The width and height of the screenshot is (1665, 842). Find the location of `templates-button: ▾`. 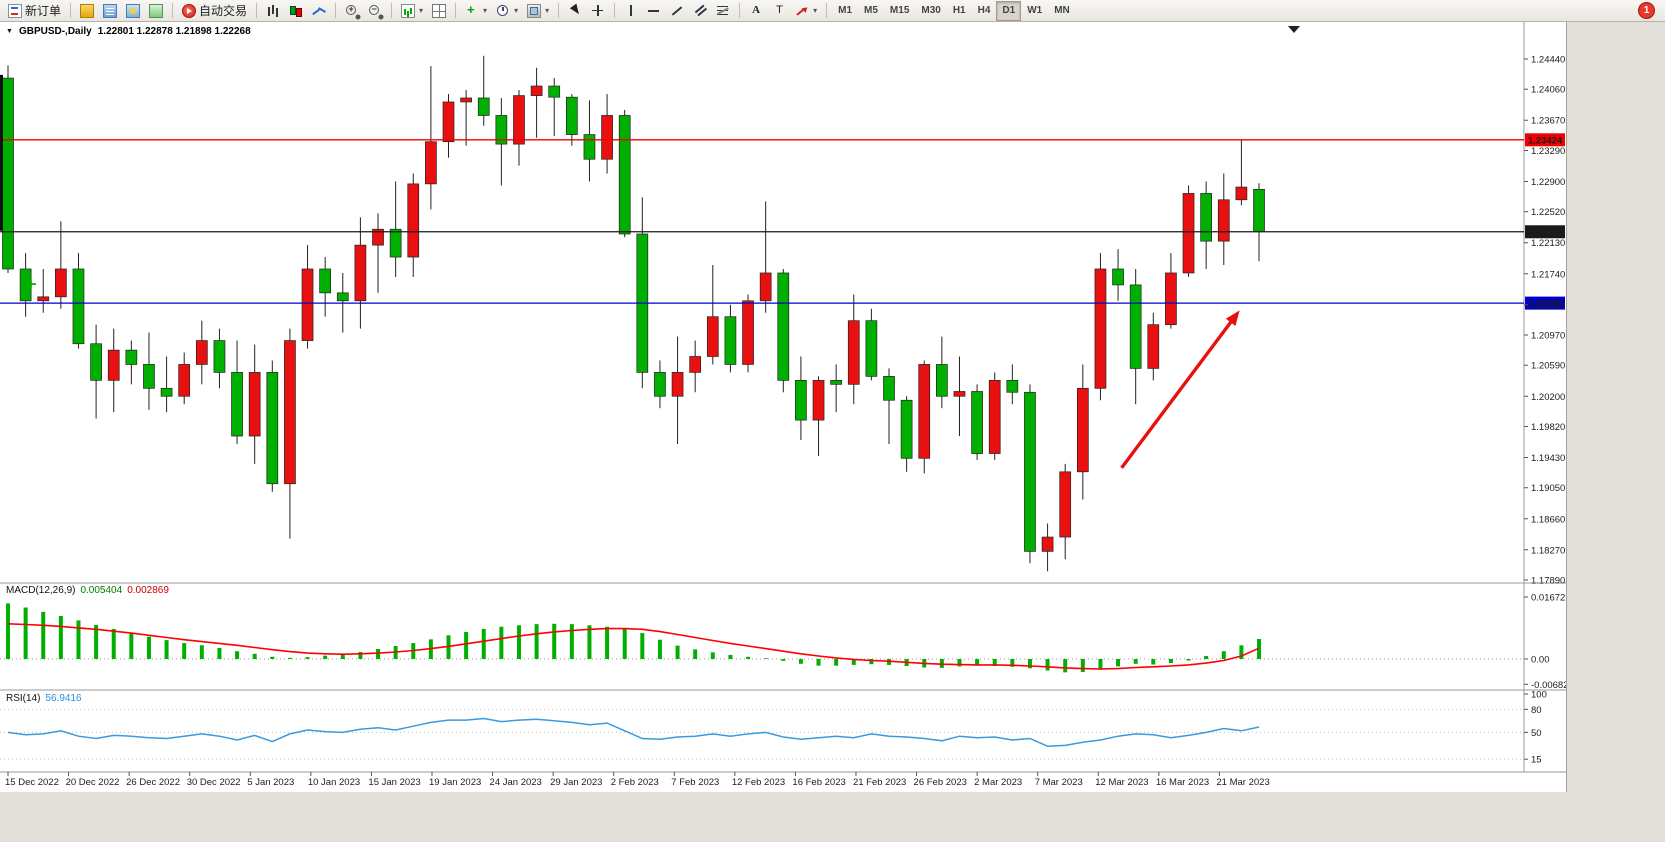

templates-button: ▾ is located at coordinates (538, 11).